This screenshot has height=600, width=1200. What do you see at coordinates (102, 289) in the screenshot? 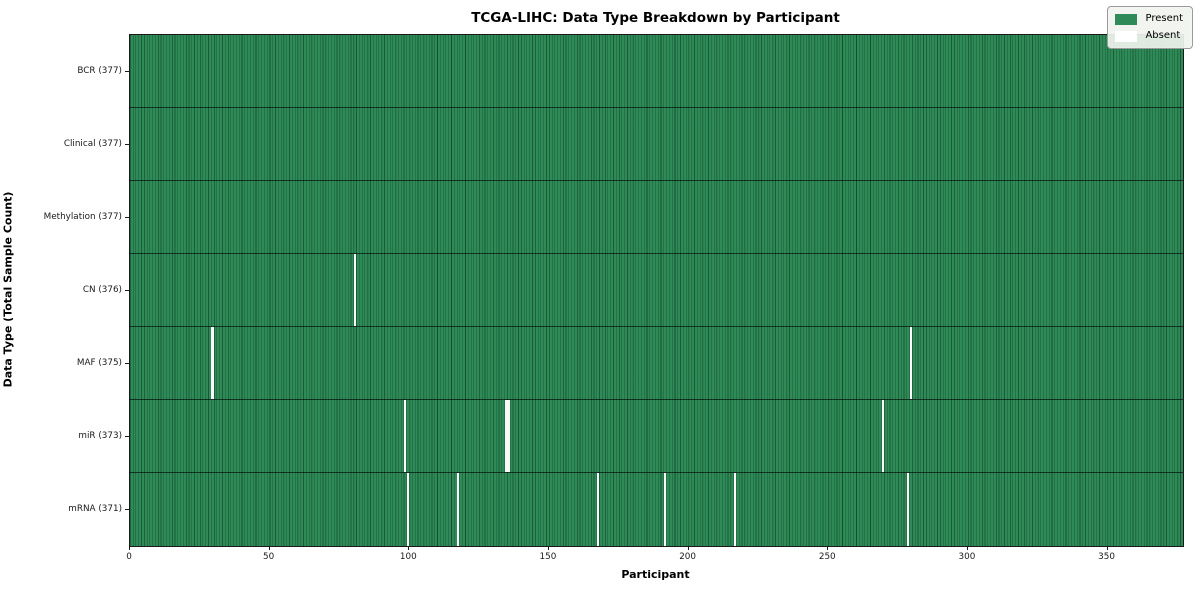
I see `y-tick-label: CN (376)` at bounding box center [102, 289].